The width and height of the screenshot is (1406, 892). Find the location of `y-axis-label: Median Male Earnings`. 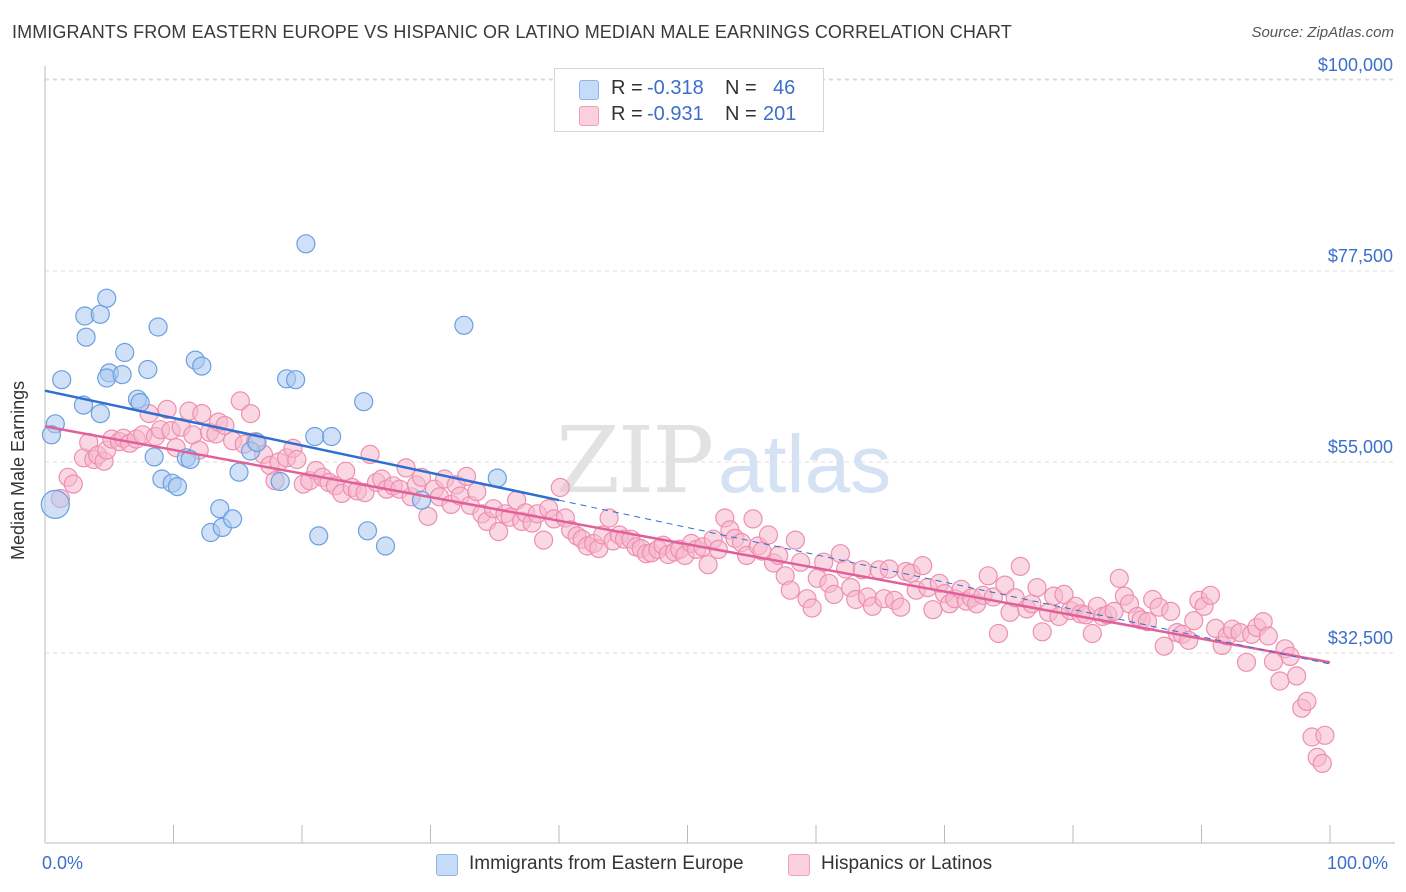

y-axis-label: Median Male Earnings is located at coordinates (18, 470).